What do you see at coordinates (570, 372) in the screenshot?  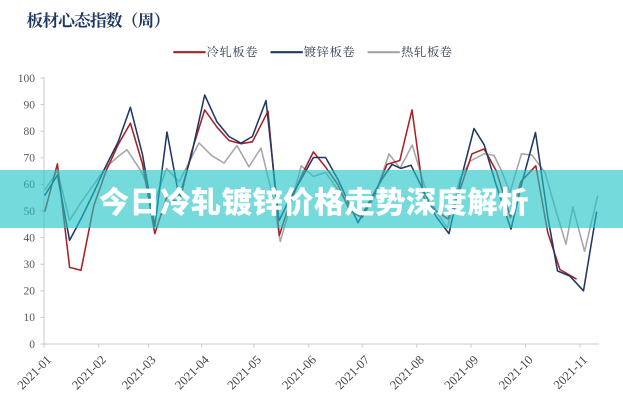 I see `svg-text: 2021-11` at bounding box center [570, 372].